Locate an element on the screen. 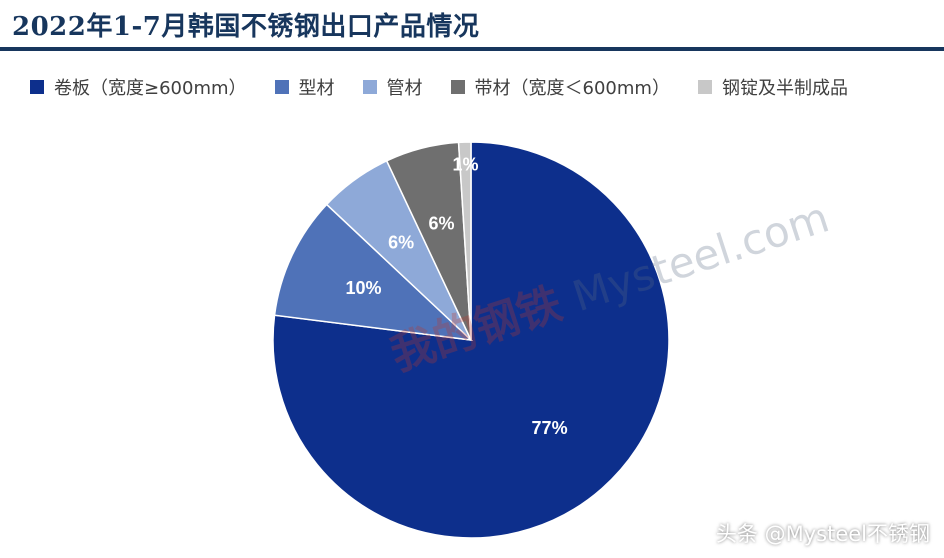 Image resolution: width=944 pixels, height=558 pixels. legend: 卷板（宽度≥600mm） 型材 管材 带材（宽度＜600mm） 钢锭及半制成品 is located at coordinates (439, 87).